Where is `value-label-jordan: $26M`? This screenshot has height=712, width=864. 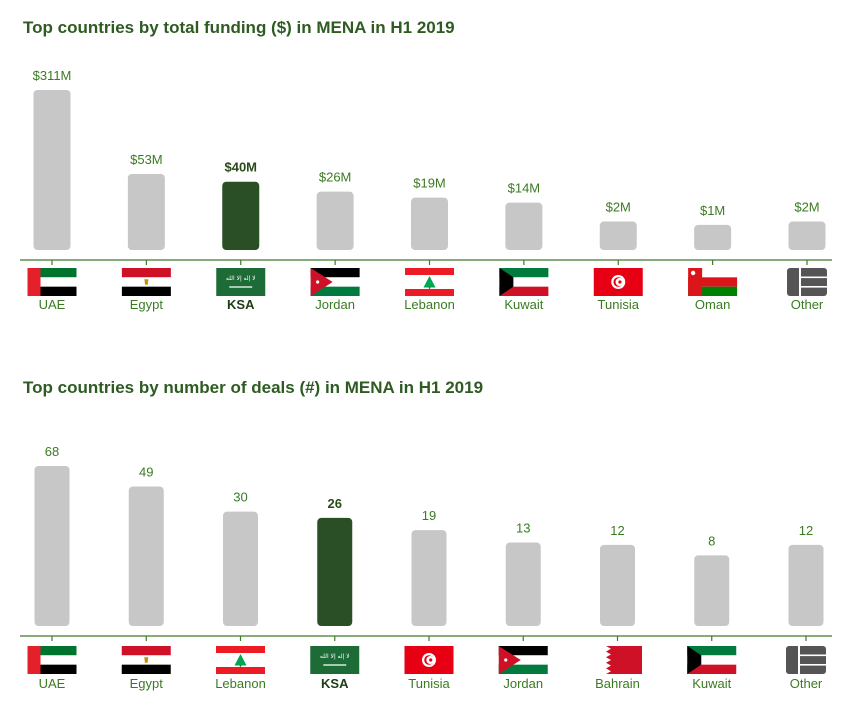 value-label-jordan: $26M is located at coordinates (335, 177).